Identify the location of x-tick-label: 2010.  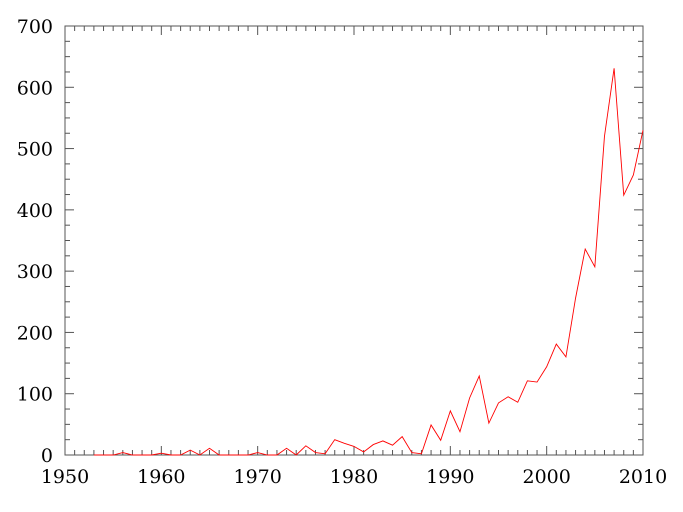
(643, 477).